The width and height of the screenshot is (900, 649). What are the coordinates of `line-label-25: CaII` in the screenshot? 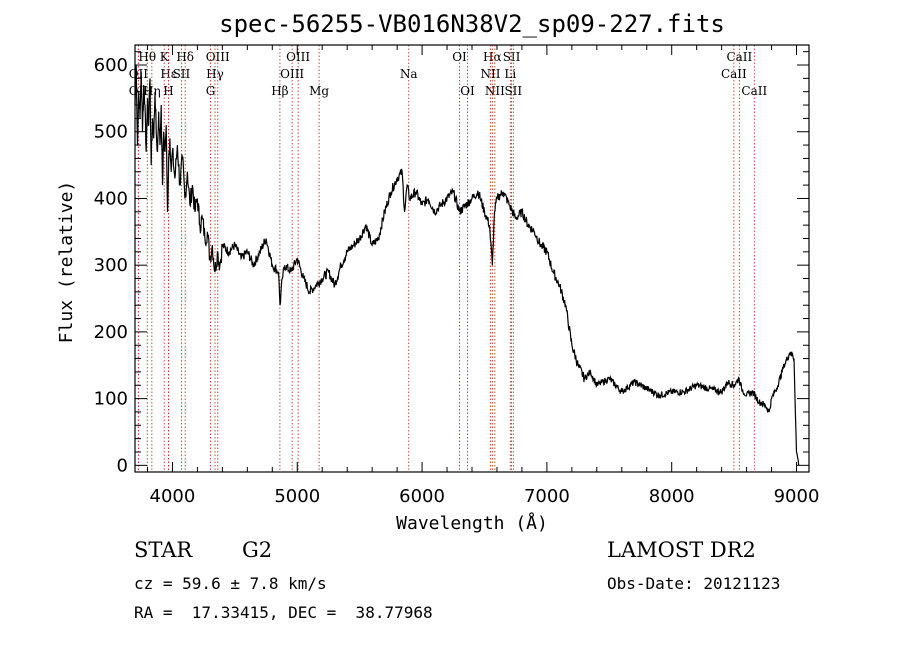 It's located at (739, 57).